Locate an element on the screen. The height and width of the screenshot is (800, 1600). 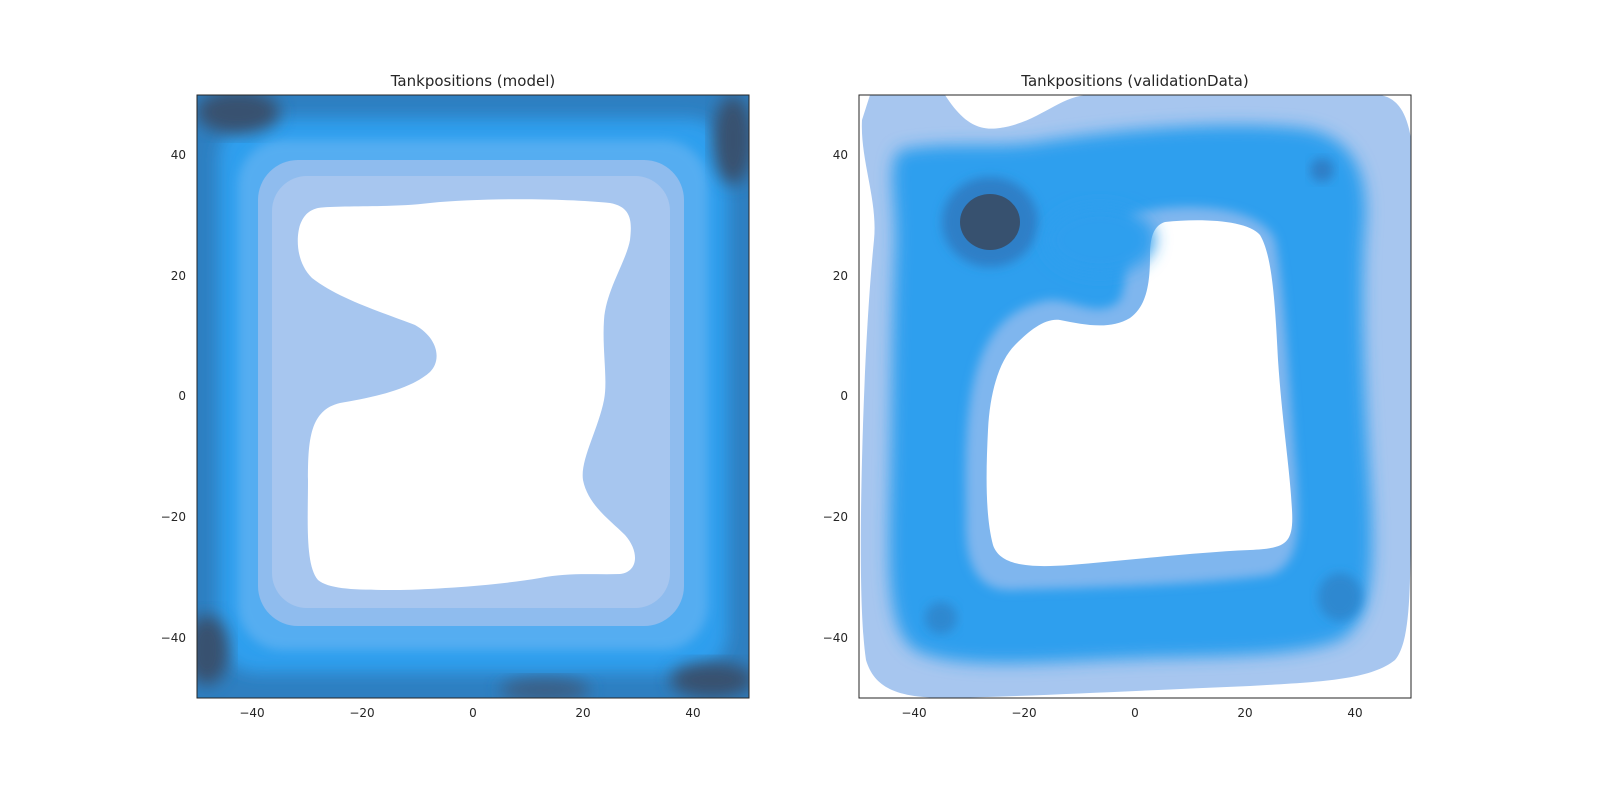
y-ticks-model: 40 20 0 −20 −40 is located at coordinates (173, 396).